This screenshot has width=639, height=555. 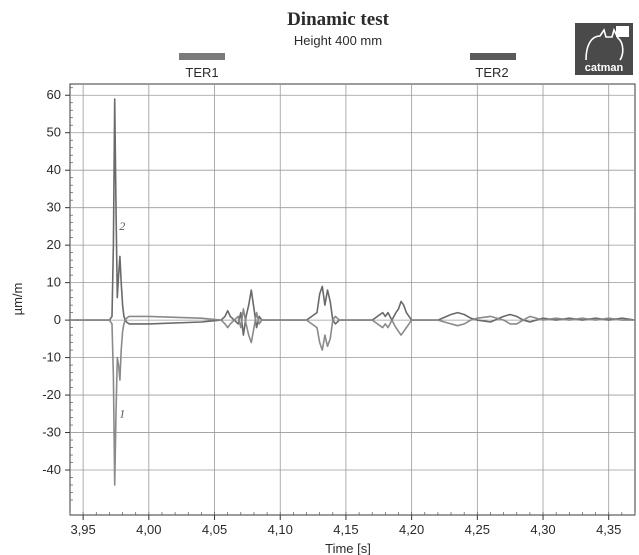 What do you see at coordinates (491, 72) in the screenshot?
I see `legend-label-ter2: TER2` at bounding box center [491, 72].